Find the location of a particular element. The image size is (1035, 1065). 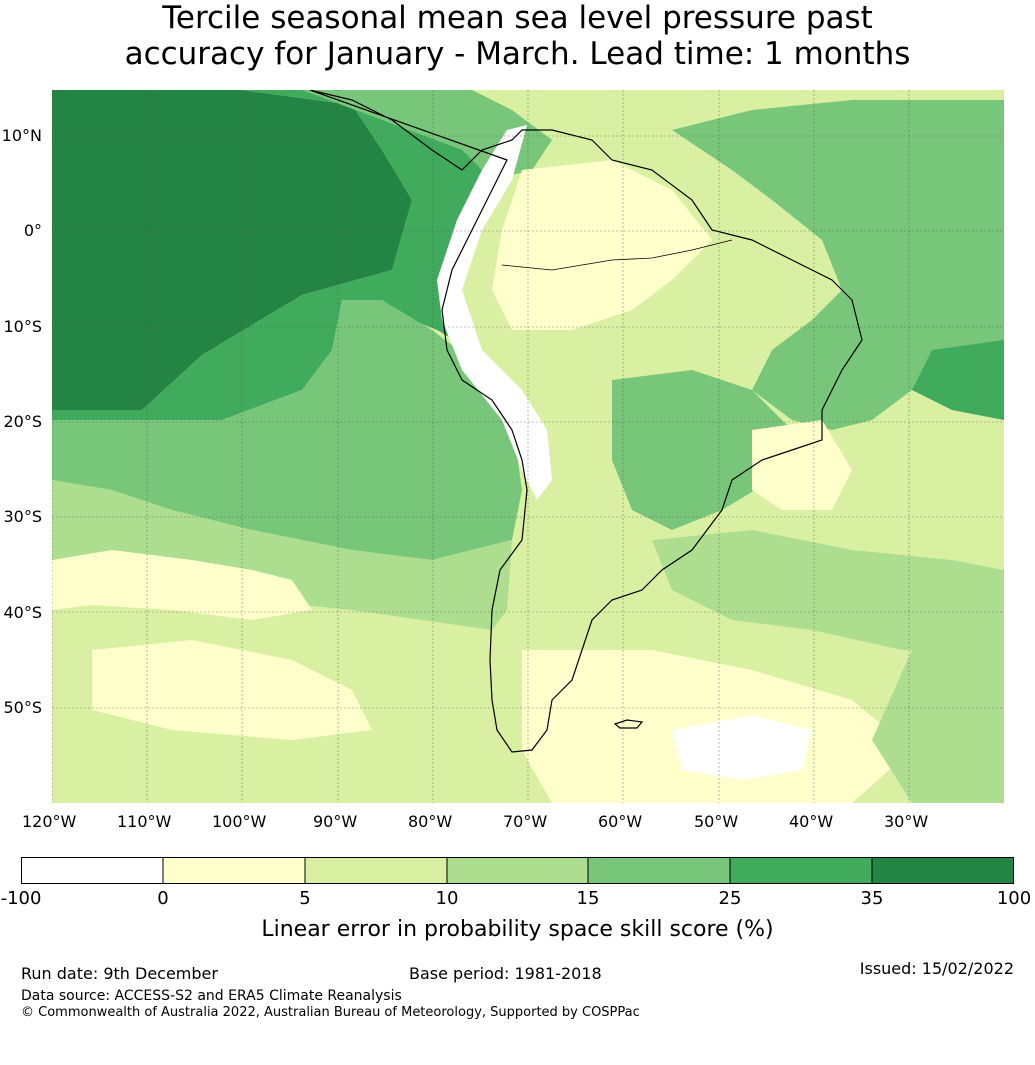

colorbar-tick-35: 35 is located at coordinates (872, 898).